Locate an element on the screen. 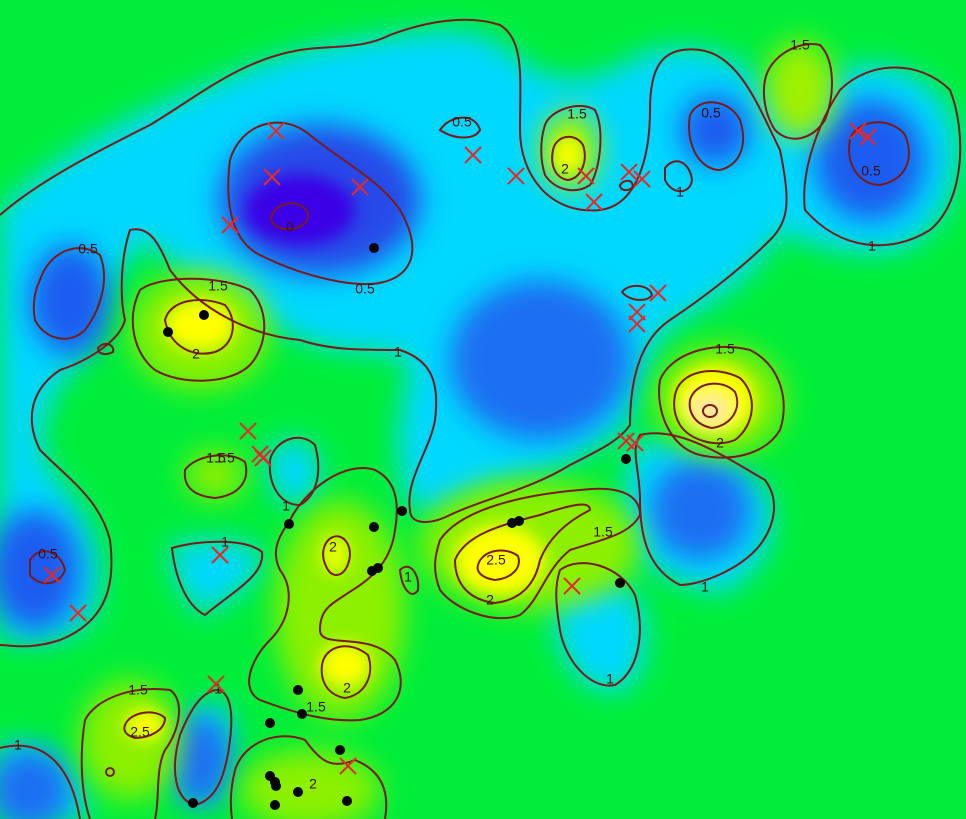  field-lime-top is located at coordinates (800, 90).